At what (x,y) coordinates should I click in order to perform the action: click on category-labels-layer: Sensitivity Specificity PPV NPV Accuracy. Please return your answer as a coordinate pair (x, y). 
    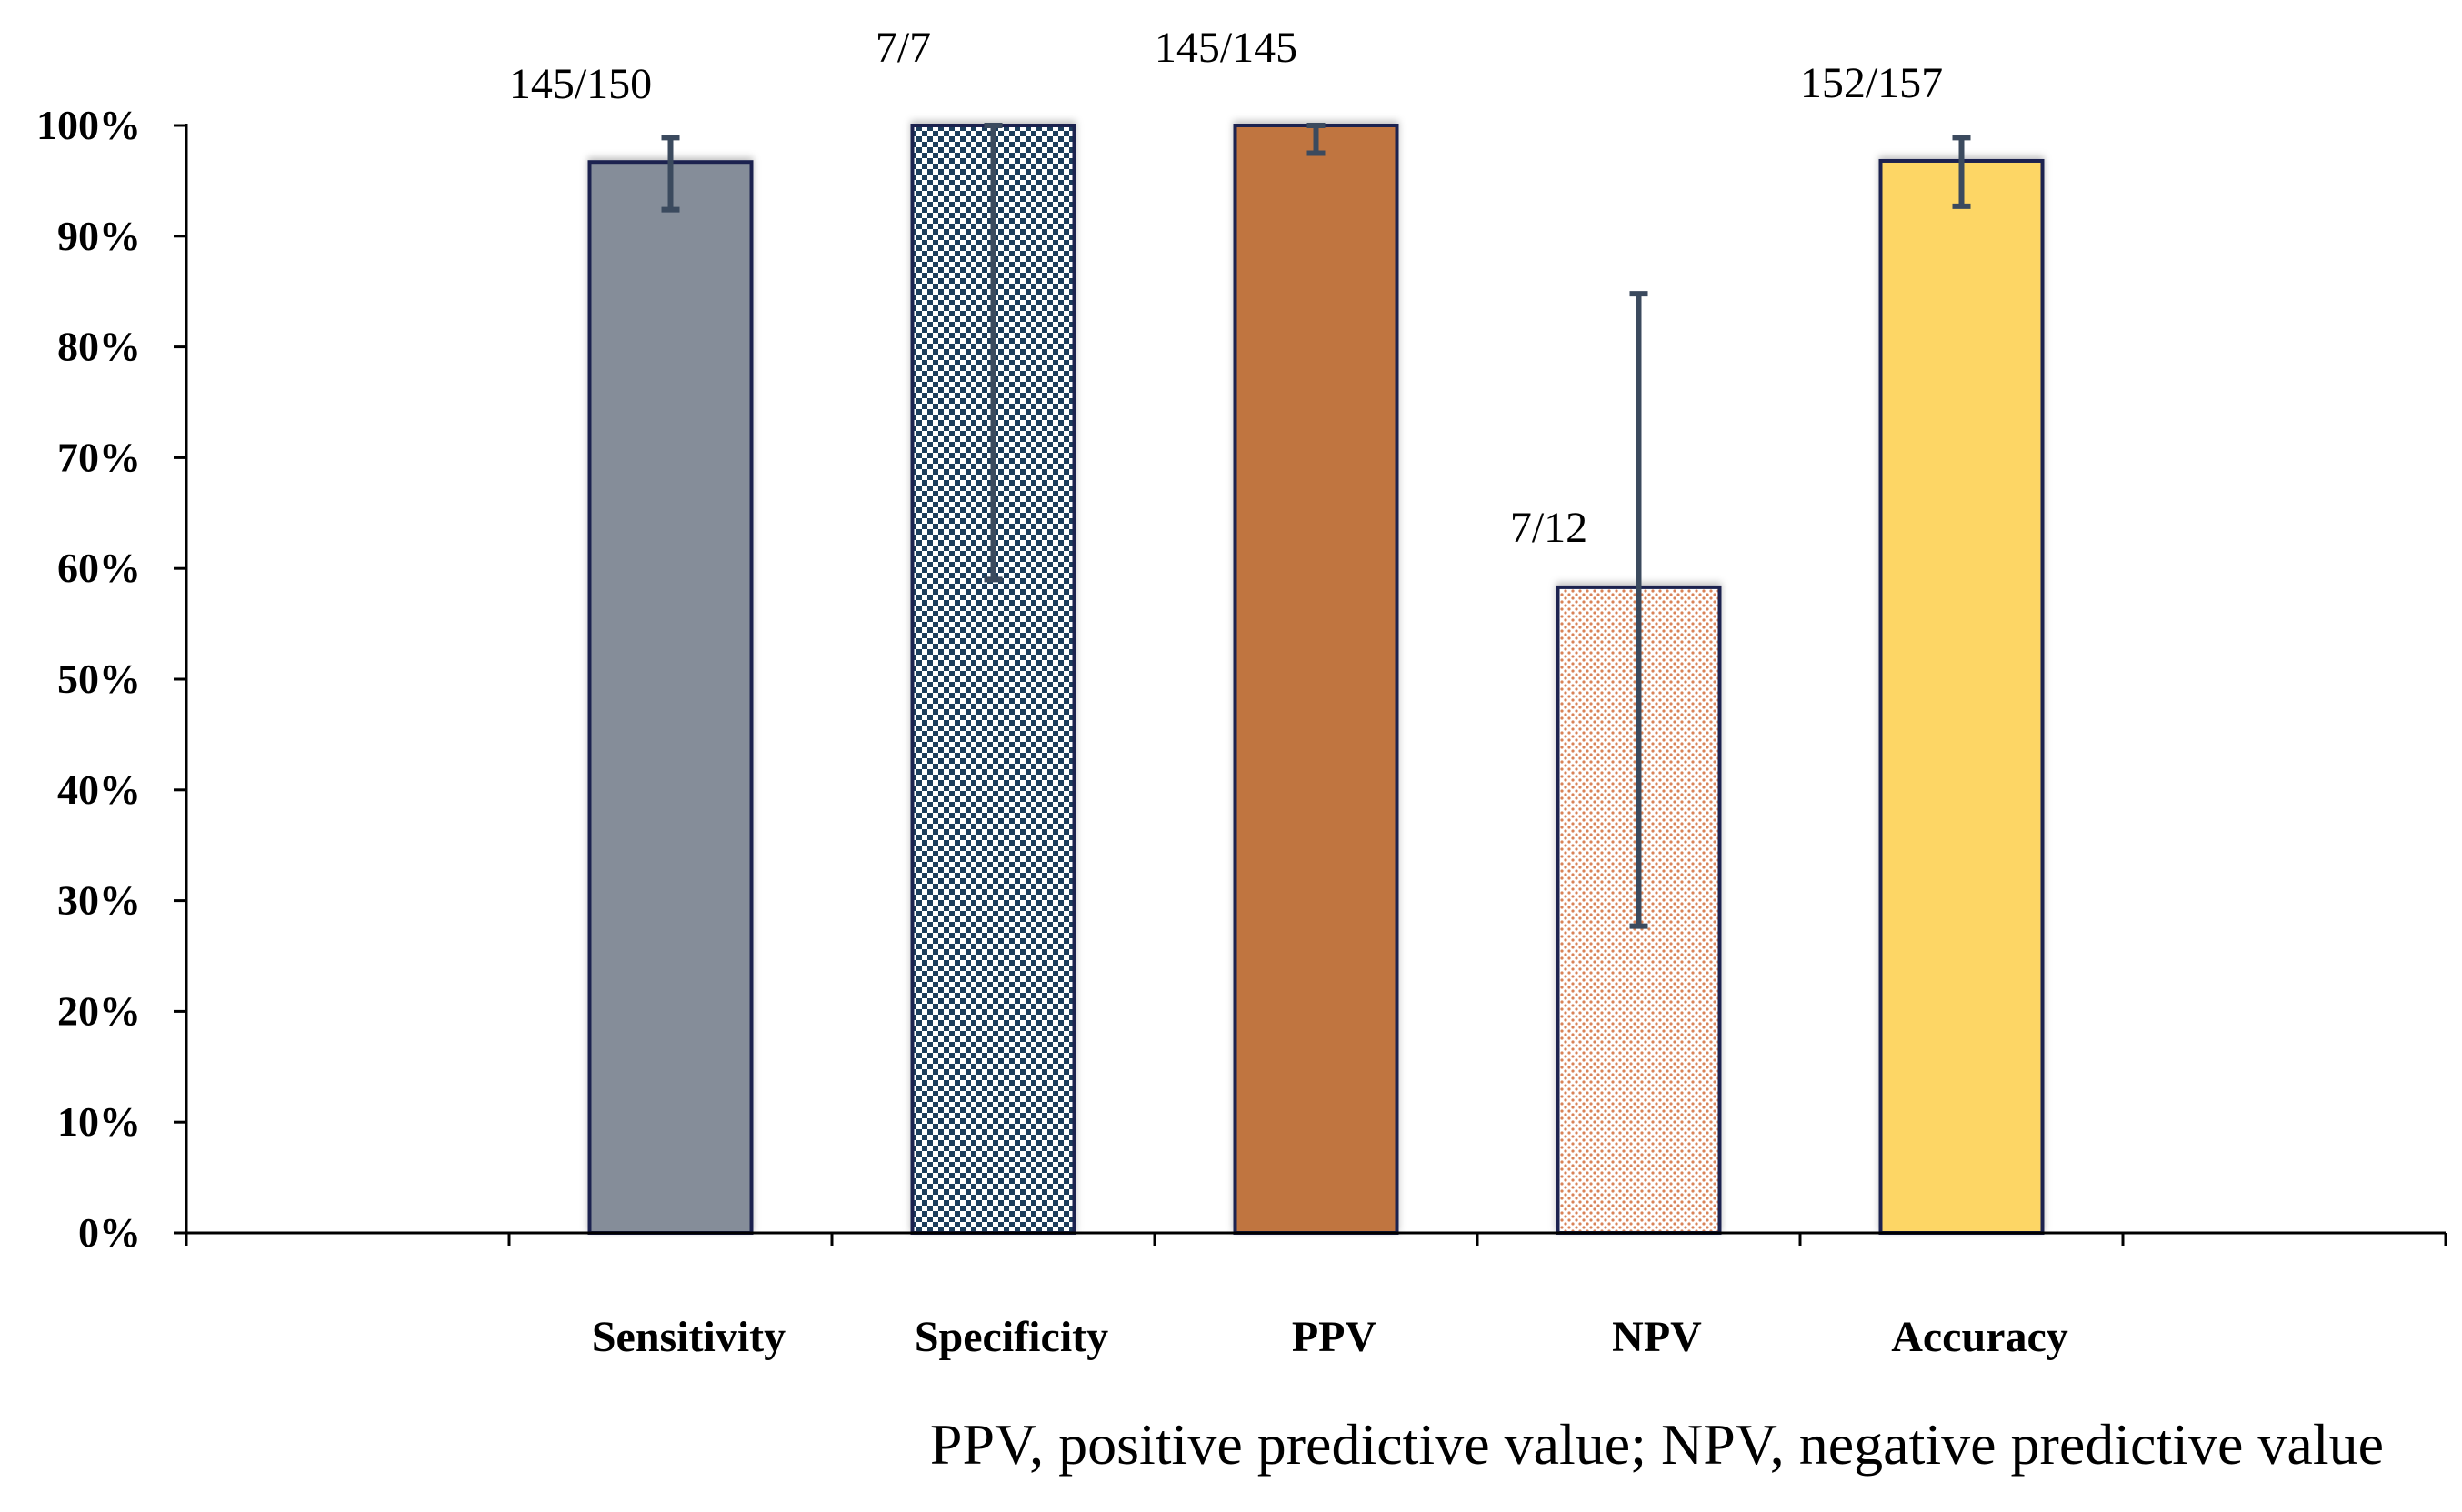
    Looking at the image, I should click on (1330, 1337).